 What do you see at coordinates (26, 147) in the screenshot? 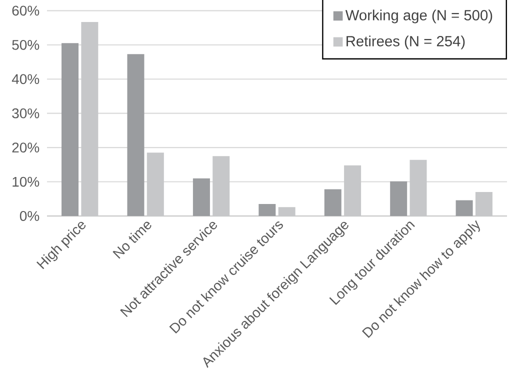
I see `y-tick-label: 20%` at bounding box center [26, 147].